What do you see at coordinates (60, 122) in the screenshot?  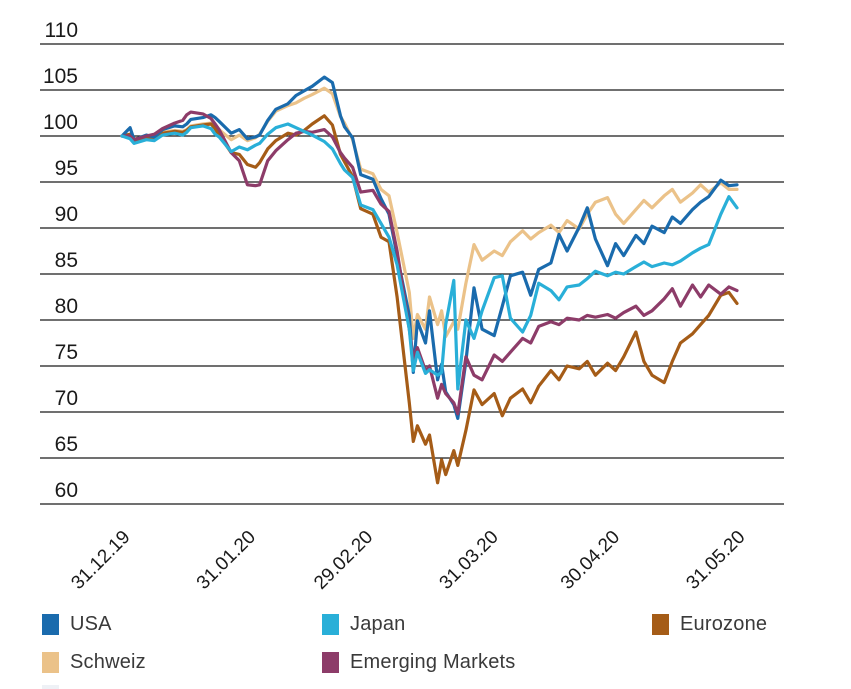 I see `y-tick-label-100: 100` at bounding box center [60, 122].